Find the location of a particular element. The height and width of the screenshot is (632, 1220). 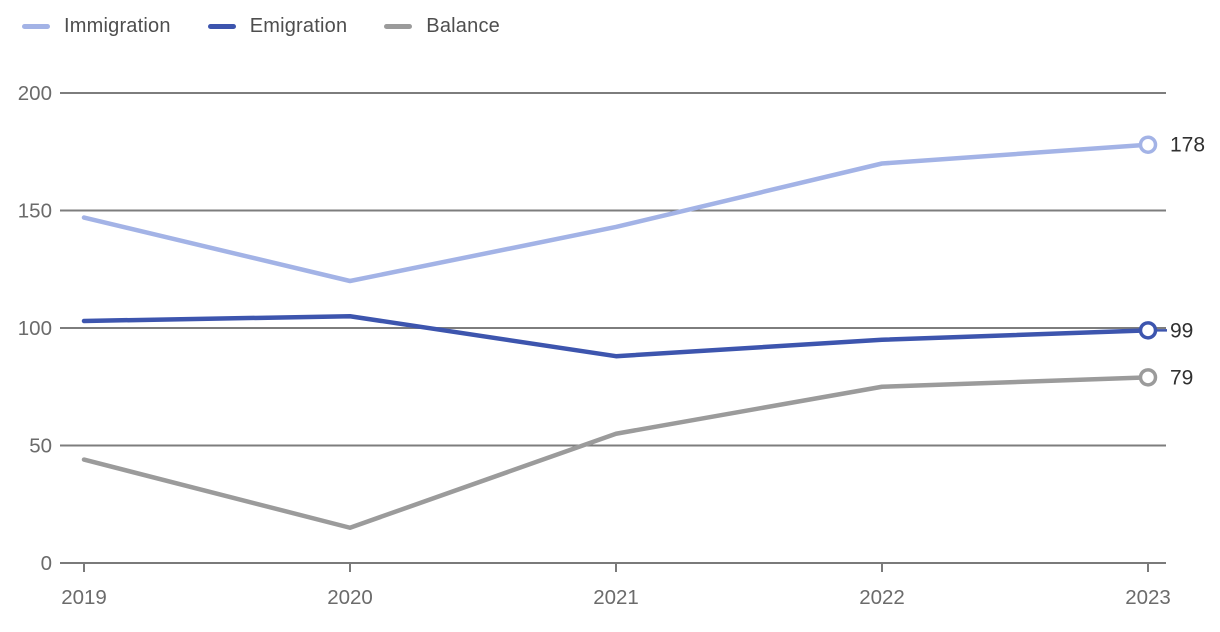

legend-label-balance: Balance is located at coordinates (463, 26).